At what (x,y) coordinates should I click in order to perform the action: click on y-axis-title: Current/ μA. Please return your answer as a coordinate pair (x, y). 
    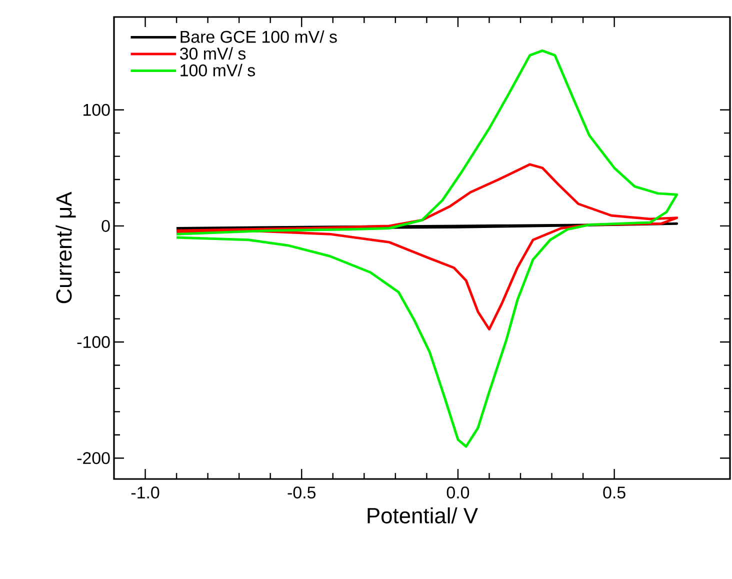
    Looking at the image, I should click on (66, 248).